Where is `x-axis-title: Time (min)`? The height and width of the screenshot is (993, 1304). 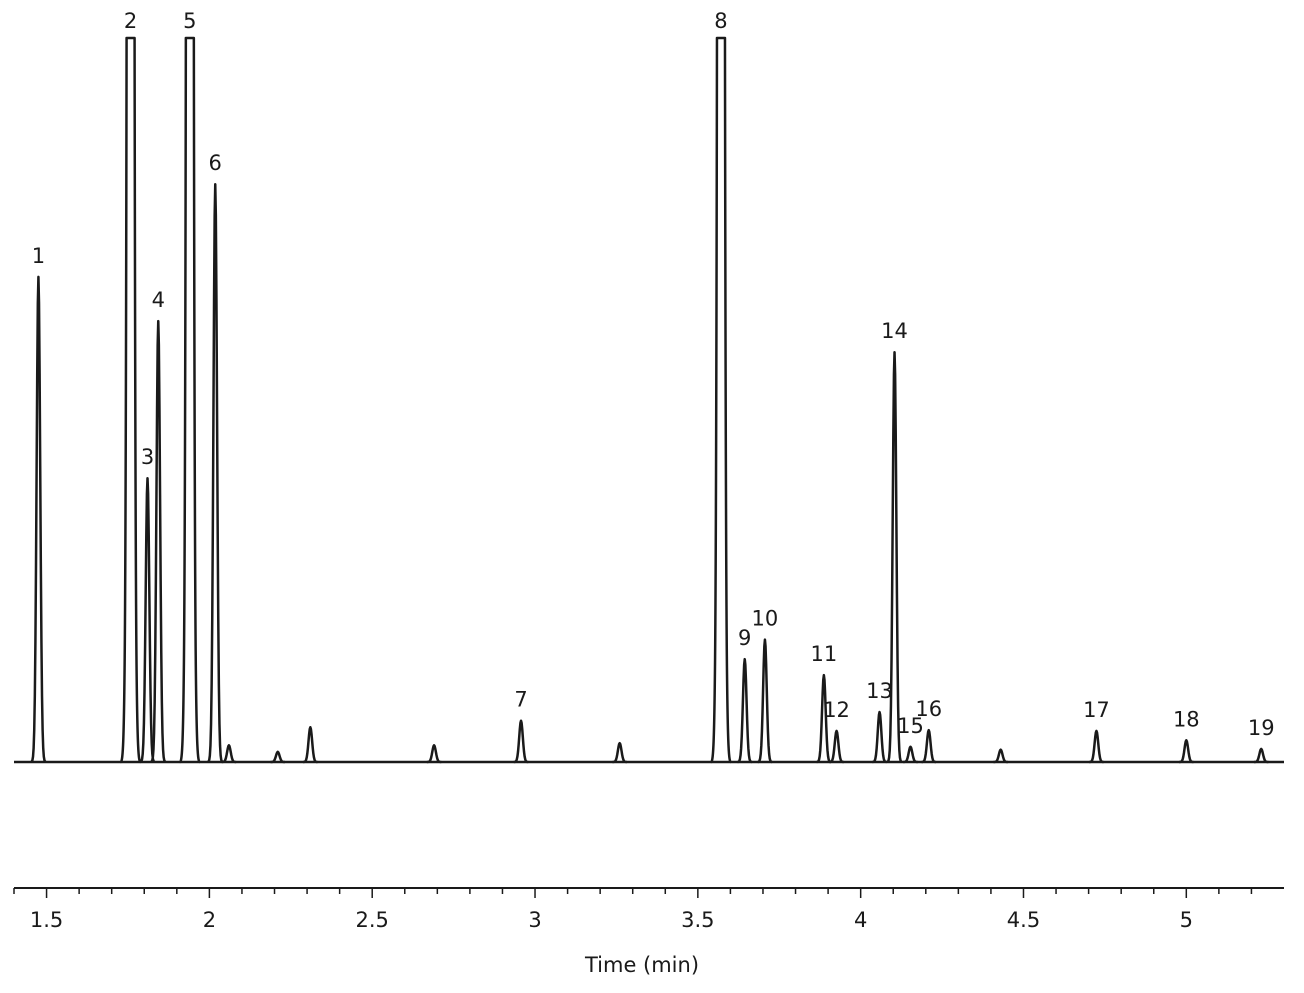
x-axis-title: Time (min) is located at coordinates (641, 965).